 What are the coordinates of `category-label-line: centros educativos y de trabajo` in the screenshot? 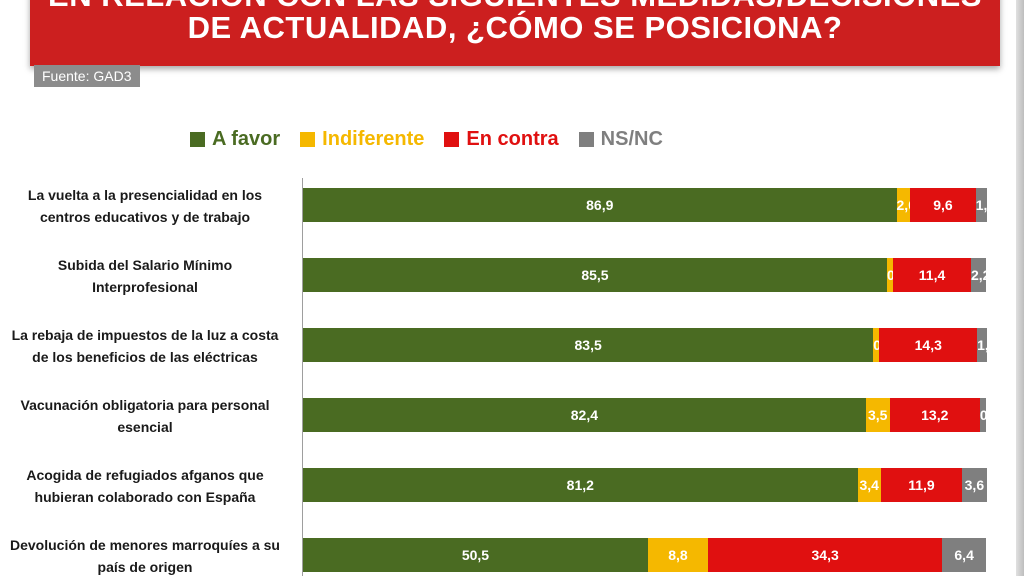 It's located at (145, 217).